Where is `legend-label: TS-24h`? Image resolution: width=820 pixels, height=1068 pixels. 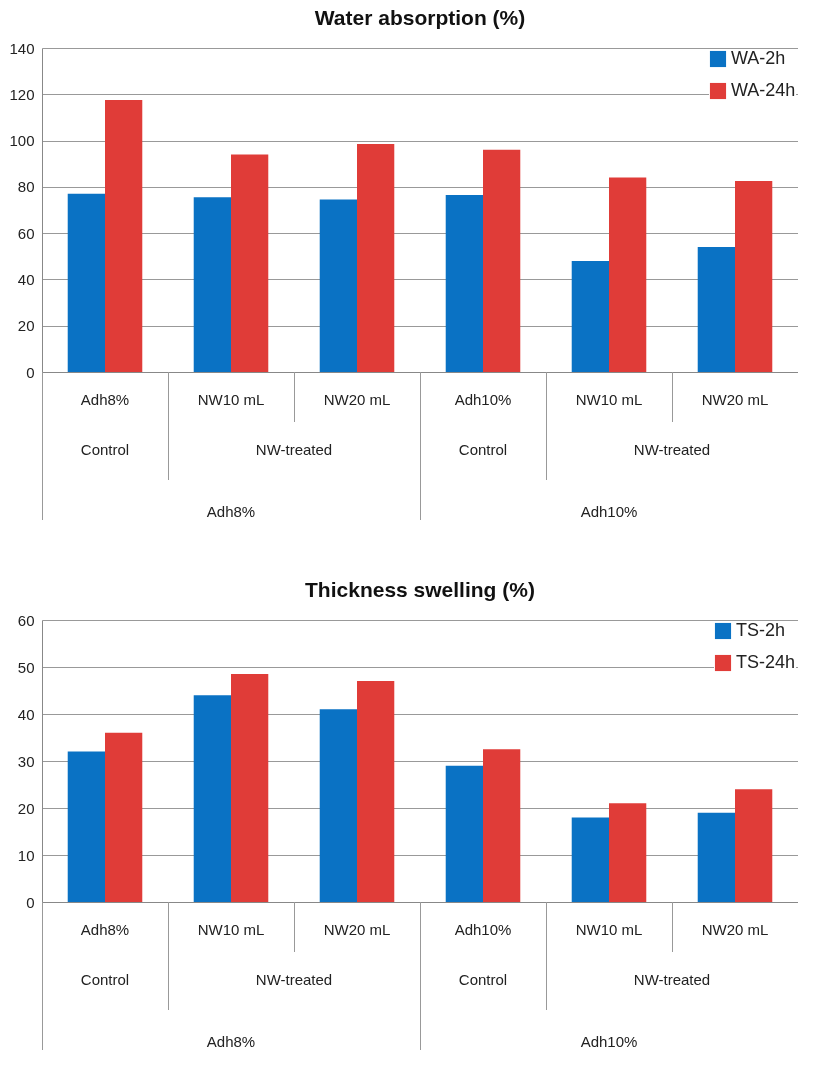
legend-label: TS-24h is located at coordinates (766, 662).